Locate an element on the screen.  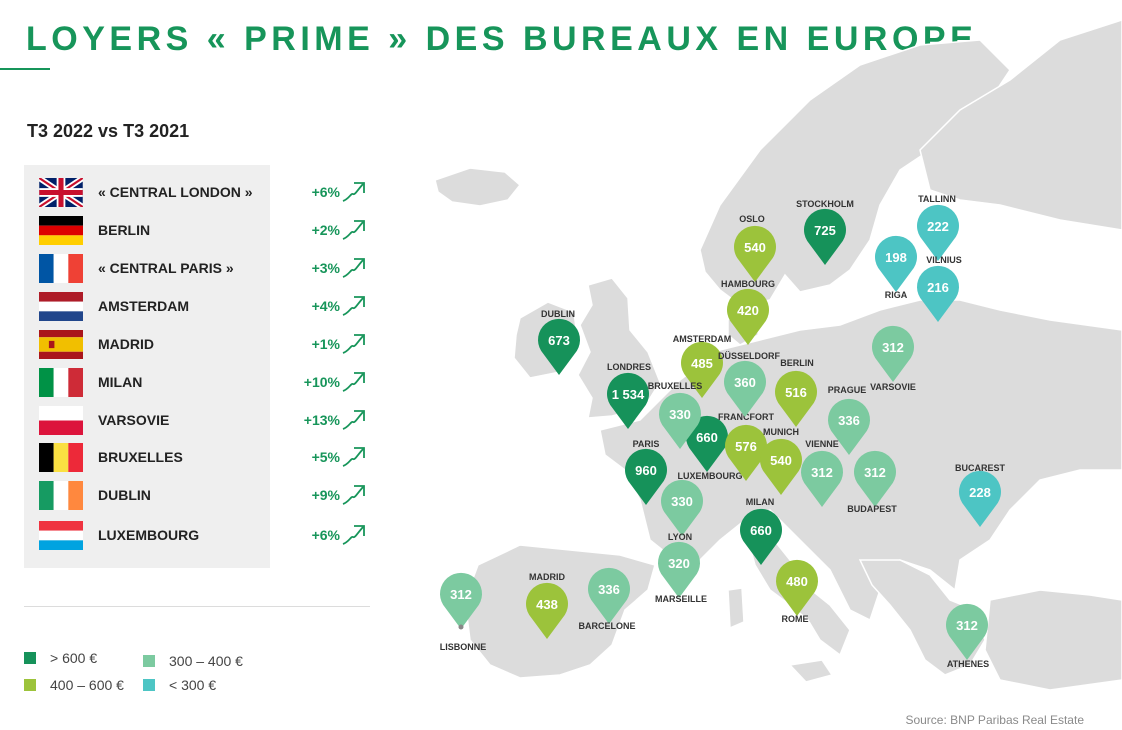
city-marker: 576 FRANCFORT is located at coordinates (746, 446).